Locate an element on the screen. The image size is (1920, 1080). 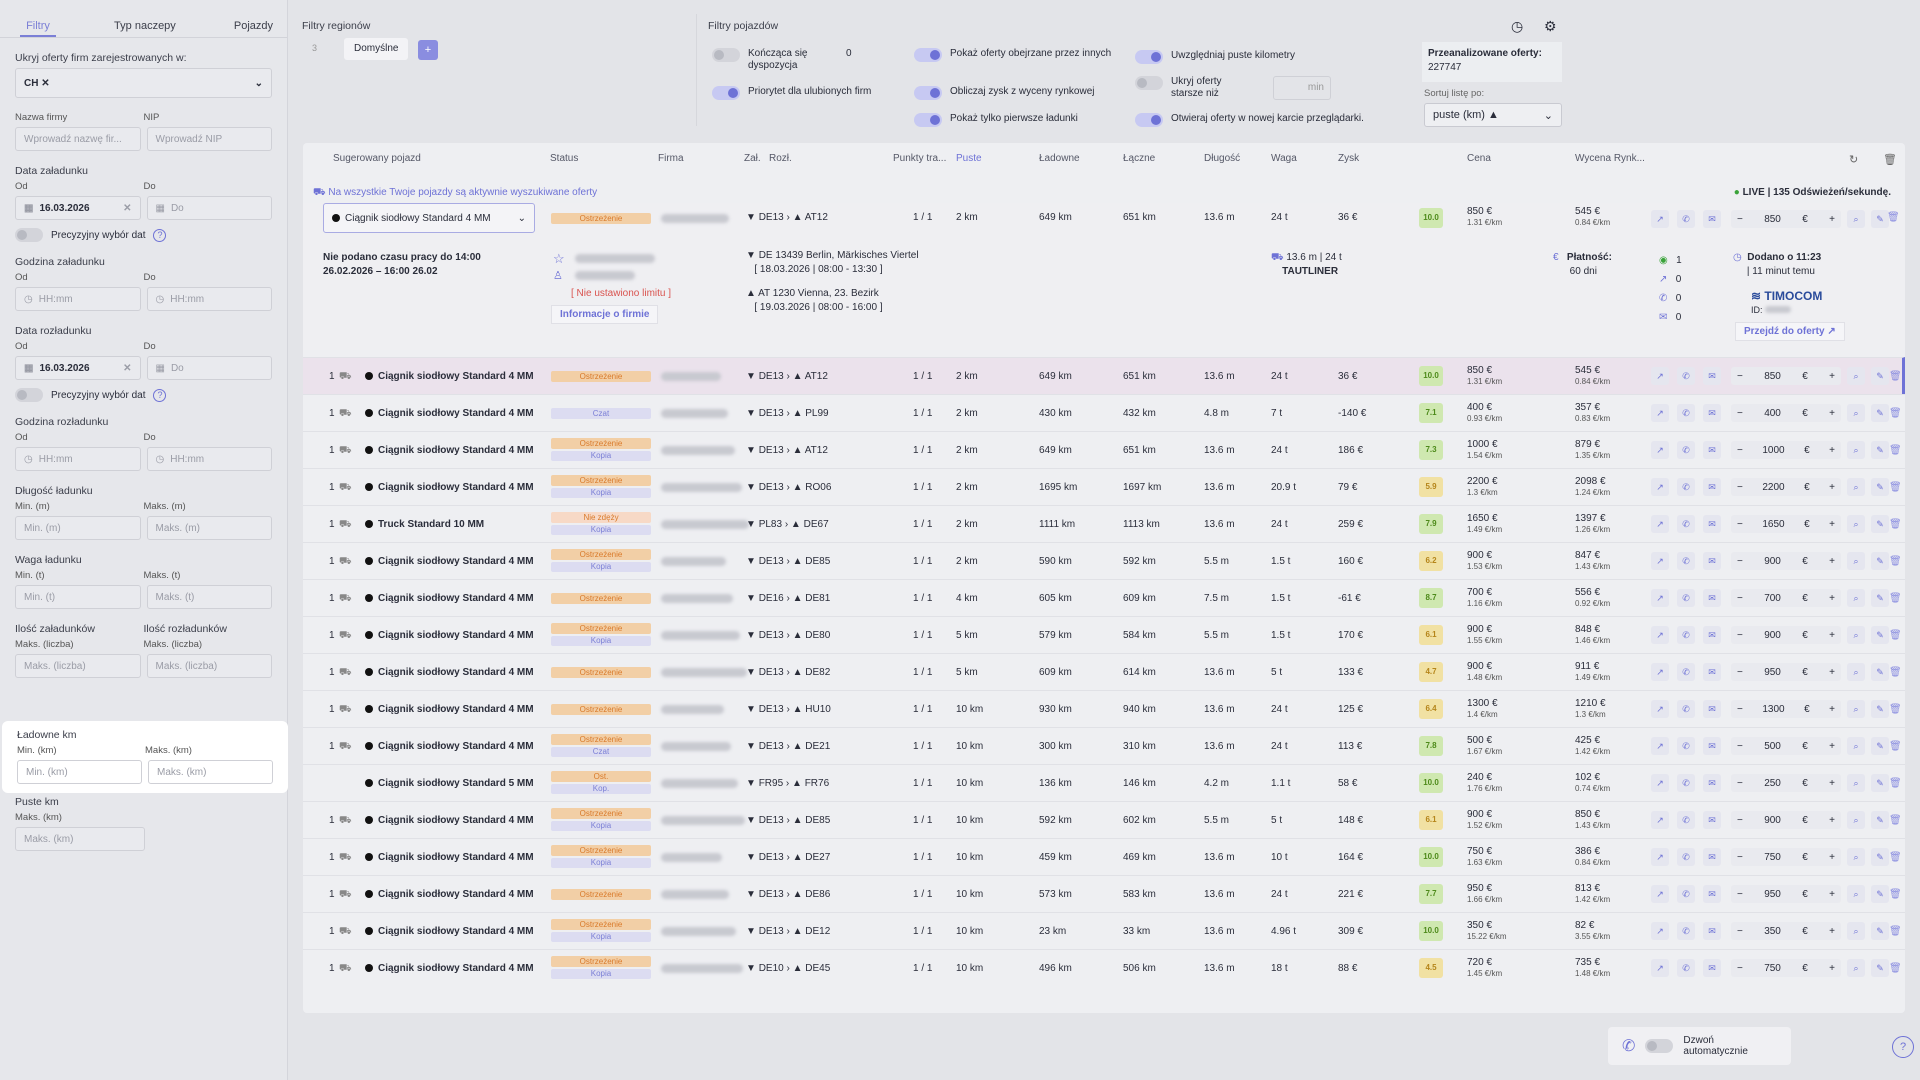
refresh-icon: ↻ is located at coordinates (1854, 160).